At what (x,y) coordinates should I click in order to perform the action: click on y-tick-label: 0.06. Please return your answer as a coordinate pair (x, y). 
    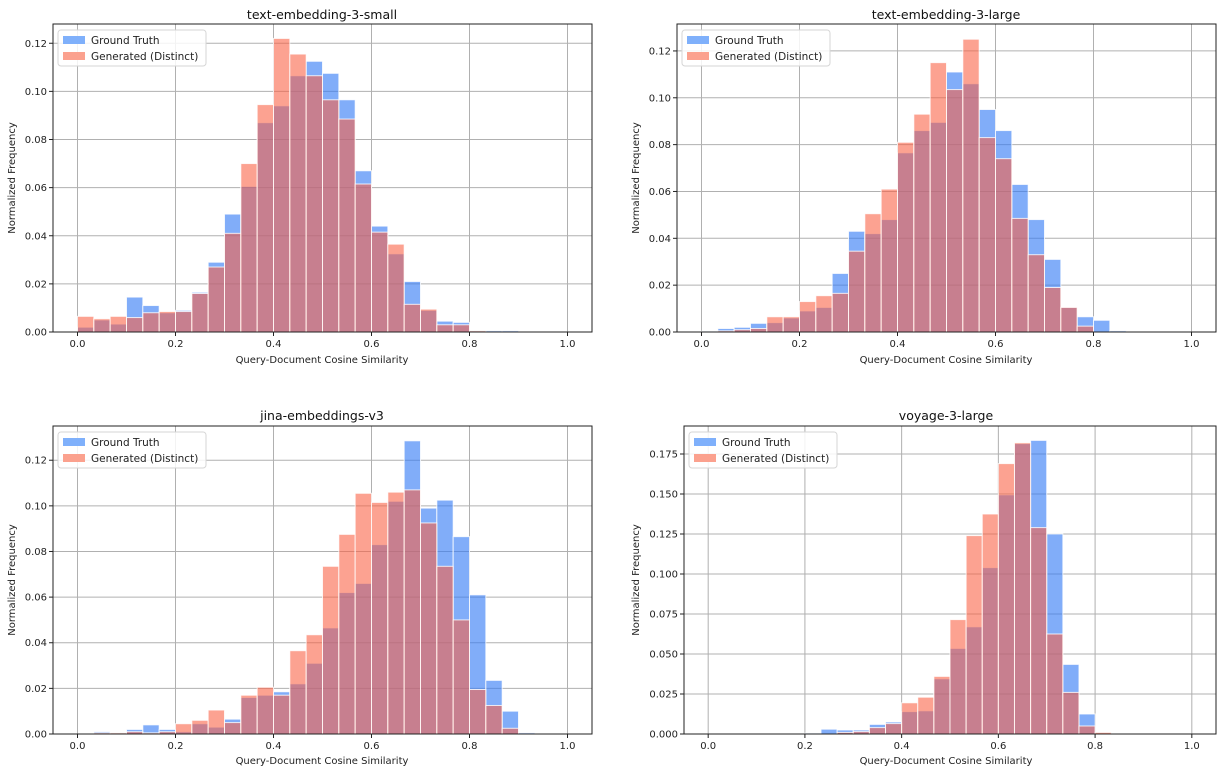
    Looking at the image, I should click on (660, 192).